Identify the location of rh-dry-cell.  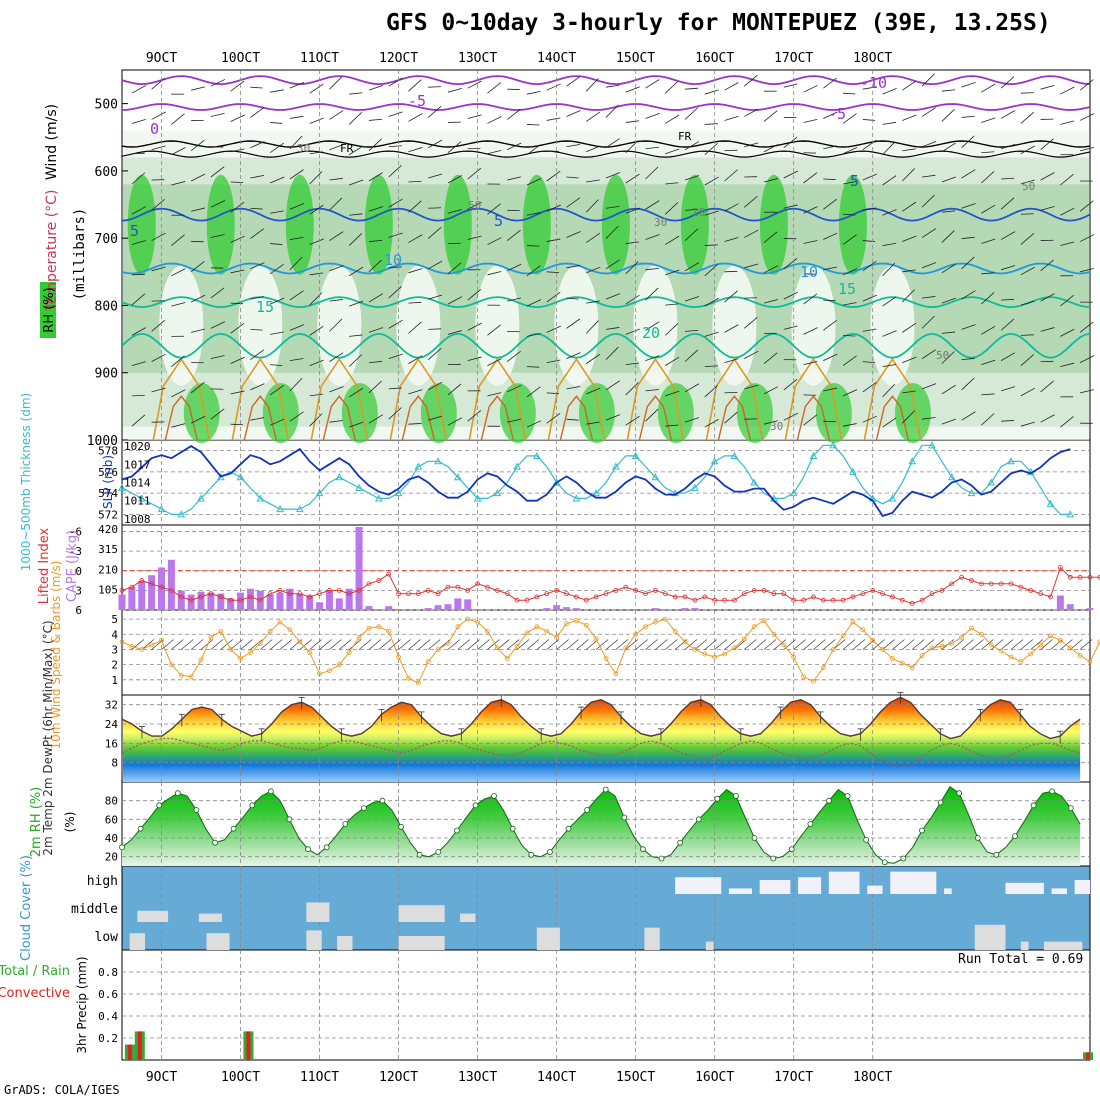
(497, 325).